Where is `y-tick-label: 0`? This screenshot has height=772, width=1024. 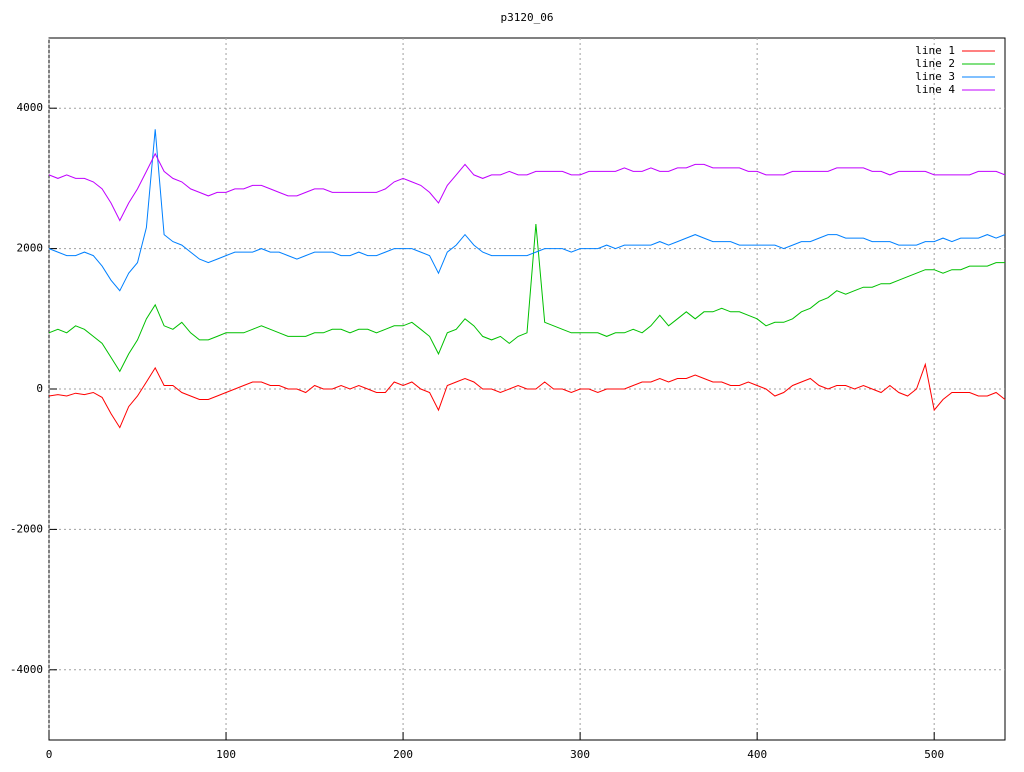 y-tick-label: 0 is located at coordinates (39, 388).